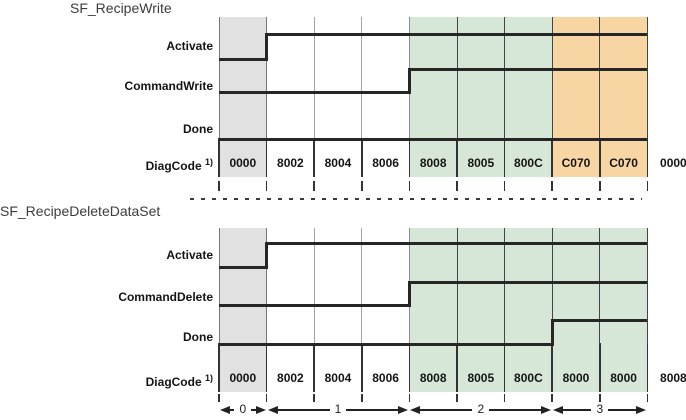 The image size is (686, 420). Describe the element at coordinates (179, 381) in the screenshot. I see `diagcode-label: DiagCode 1)` at that location.